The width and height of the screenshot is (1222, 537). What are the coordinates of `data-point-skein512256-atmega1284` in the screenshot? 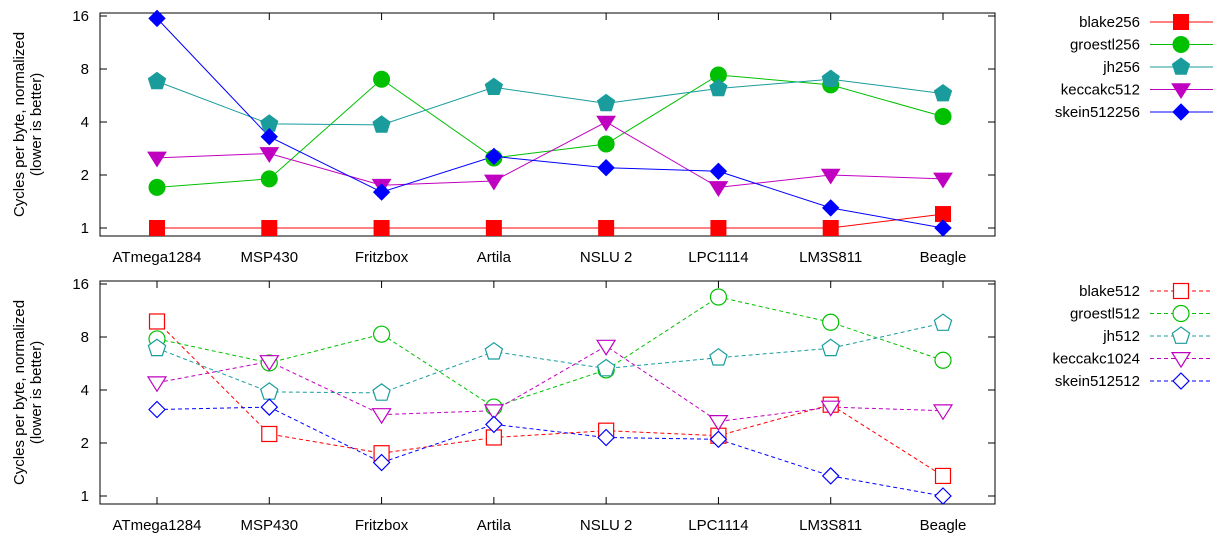 It's located at (157, 18).